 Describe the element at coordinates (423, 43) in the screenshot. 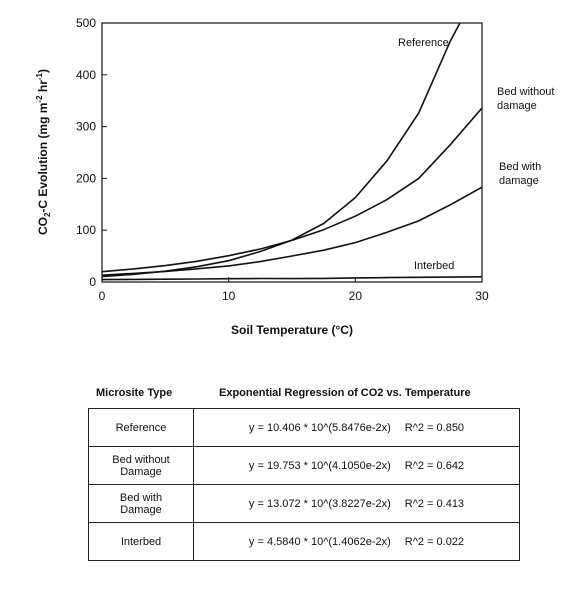

I see `label-reference: Reference` at that location.